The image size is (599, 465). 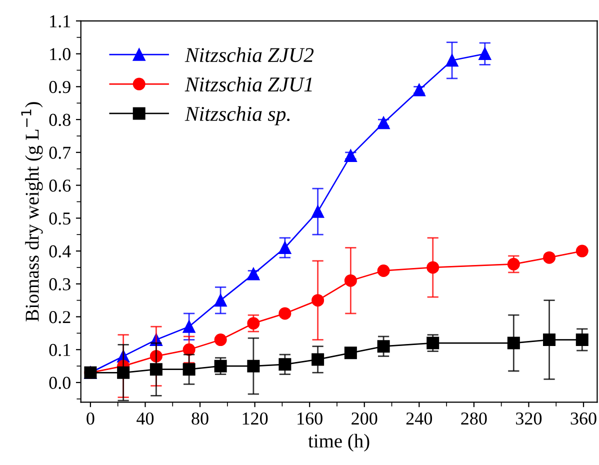 What do you see at coordinates (419, 418) in the screenshot?
I see `x-tick-label: 240` at bounding box center [419, 418].